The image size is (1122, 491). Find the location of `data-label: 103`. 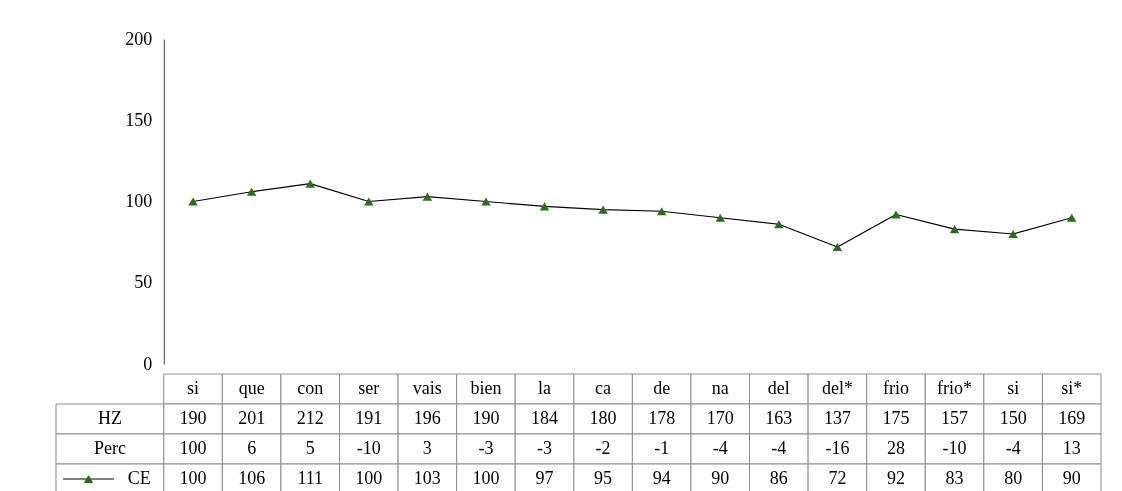

data-label: 103 is located at coordinates (427, 478).